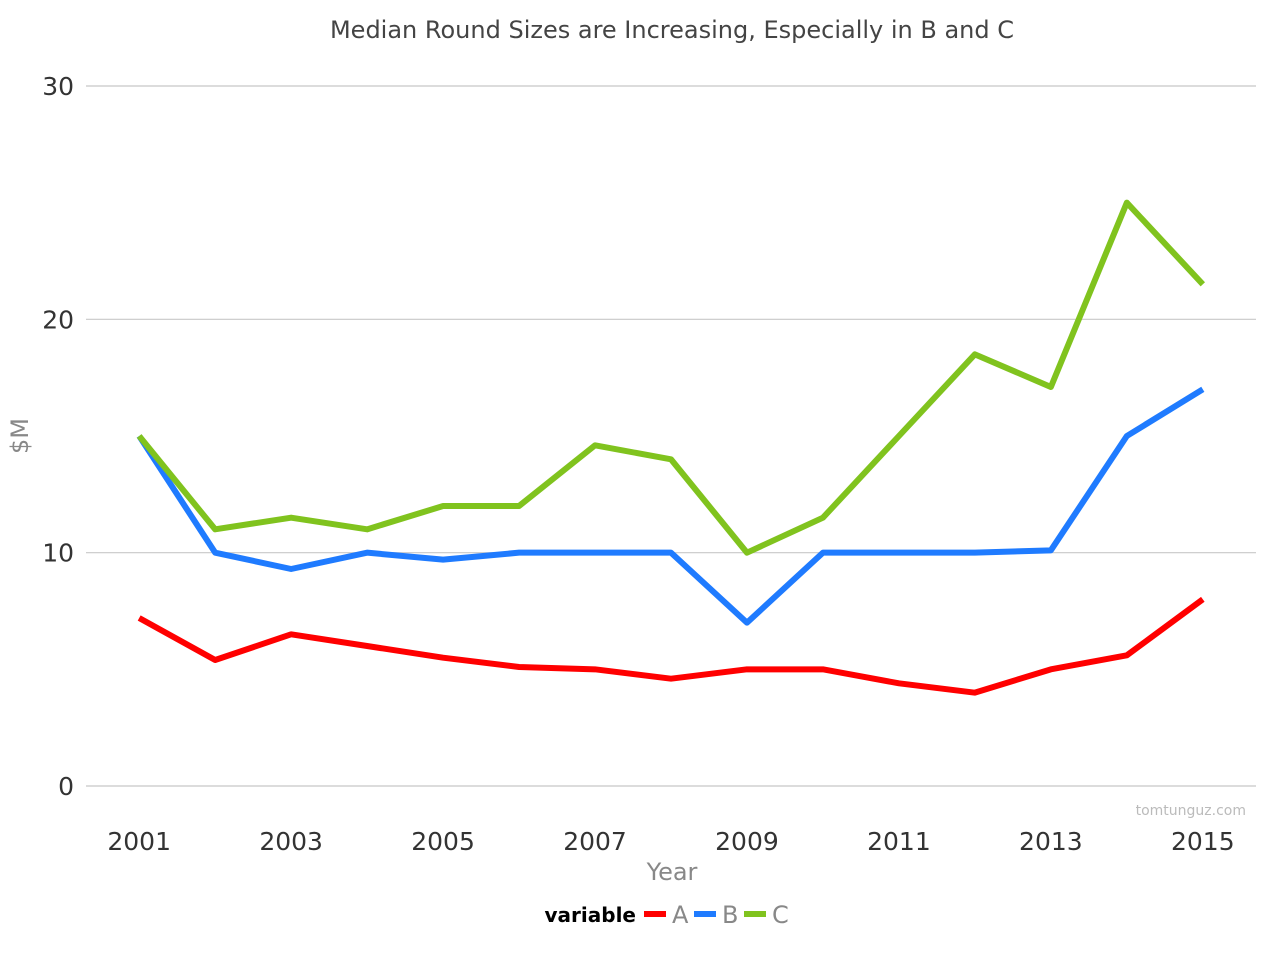 The width and height of the screenshot is (1280, 960). What do you see at coordinates (780, 915) in the screenshot?
I see `legend-label-c: C` at bounding box center [780, 915].